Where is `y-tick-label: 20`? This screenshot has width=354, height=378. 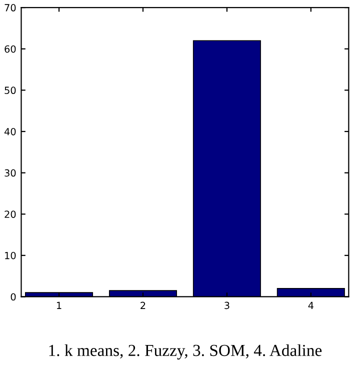 y-tick-label: 20 is located at coordinates (10, 214).